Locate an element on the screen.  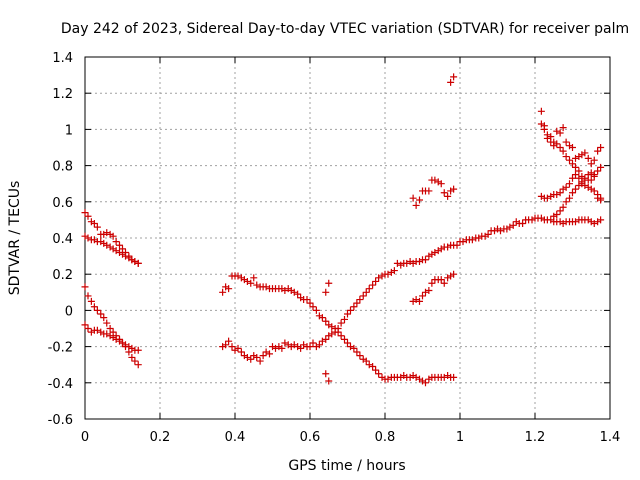
series-group-a-lower is located at coordinates (111, 326).